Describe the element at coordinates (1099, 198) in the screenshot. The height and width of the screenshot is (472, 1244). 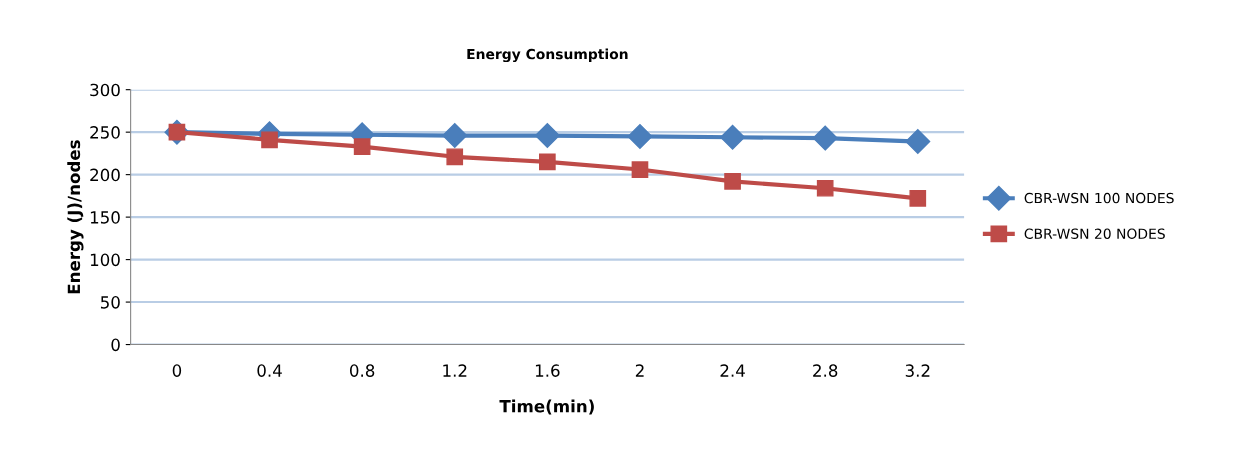
I see `legend-label: CBR-WSN 100 NODES` at that location.